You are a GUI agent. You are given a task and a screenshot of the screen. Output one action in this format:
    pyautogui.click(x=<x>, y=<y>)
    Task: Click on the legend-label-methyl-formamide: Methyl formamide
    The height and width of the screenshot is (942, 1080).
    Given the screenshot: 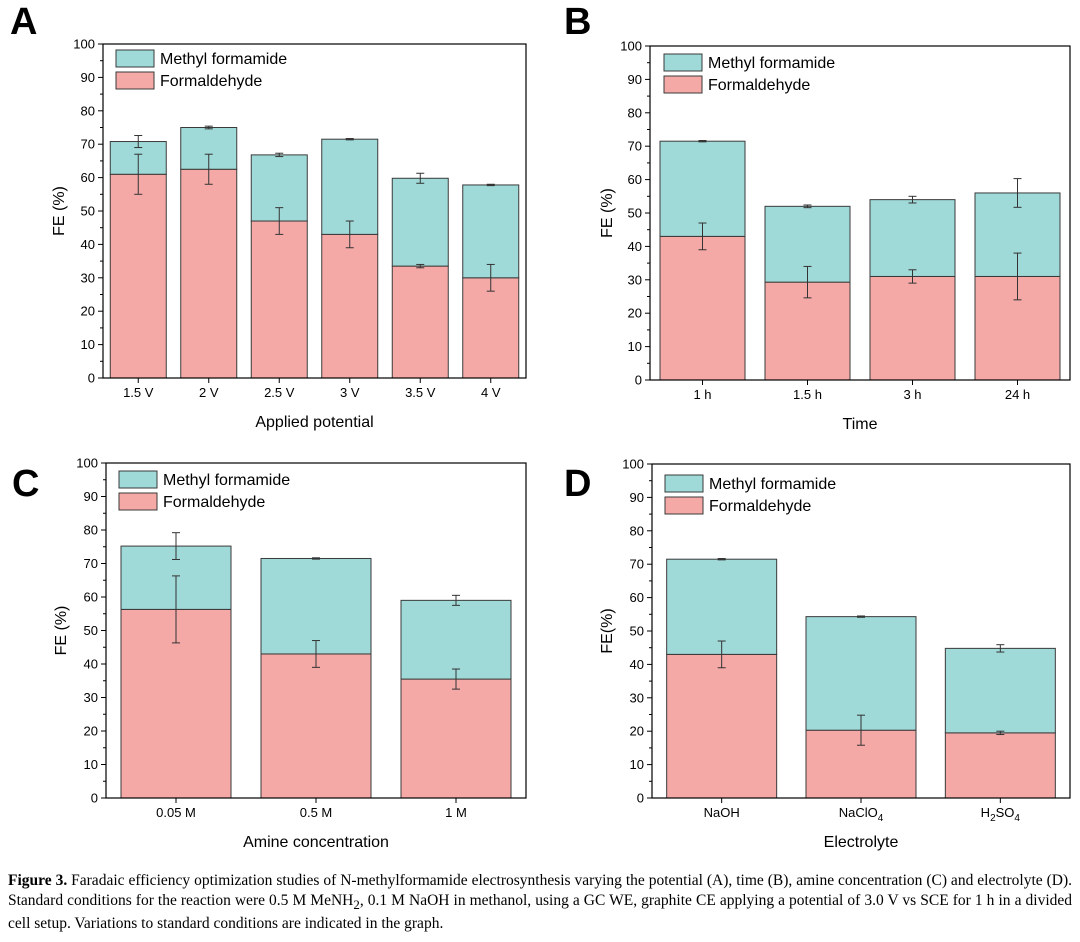 What is the action you would take?
    pyautogui.click(x=772, y=484)
    